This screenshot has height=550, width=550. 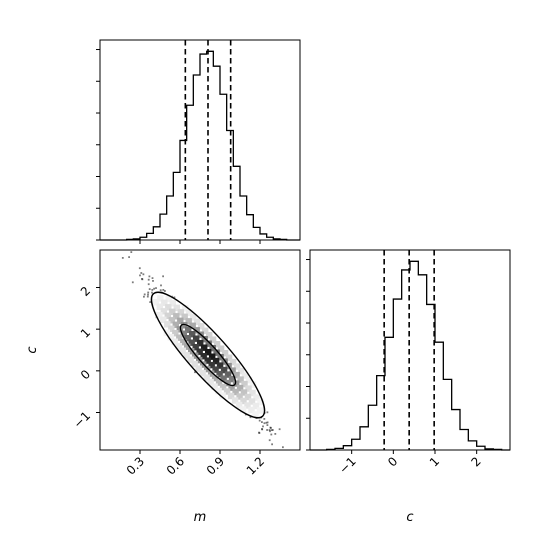 What do you see at coordinates (475, 461) in the screenshot?
I see `x-tick-label: 2` at bounding box center [475, 461].